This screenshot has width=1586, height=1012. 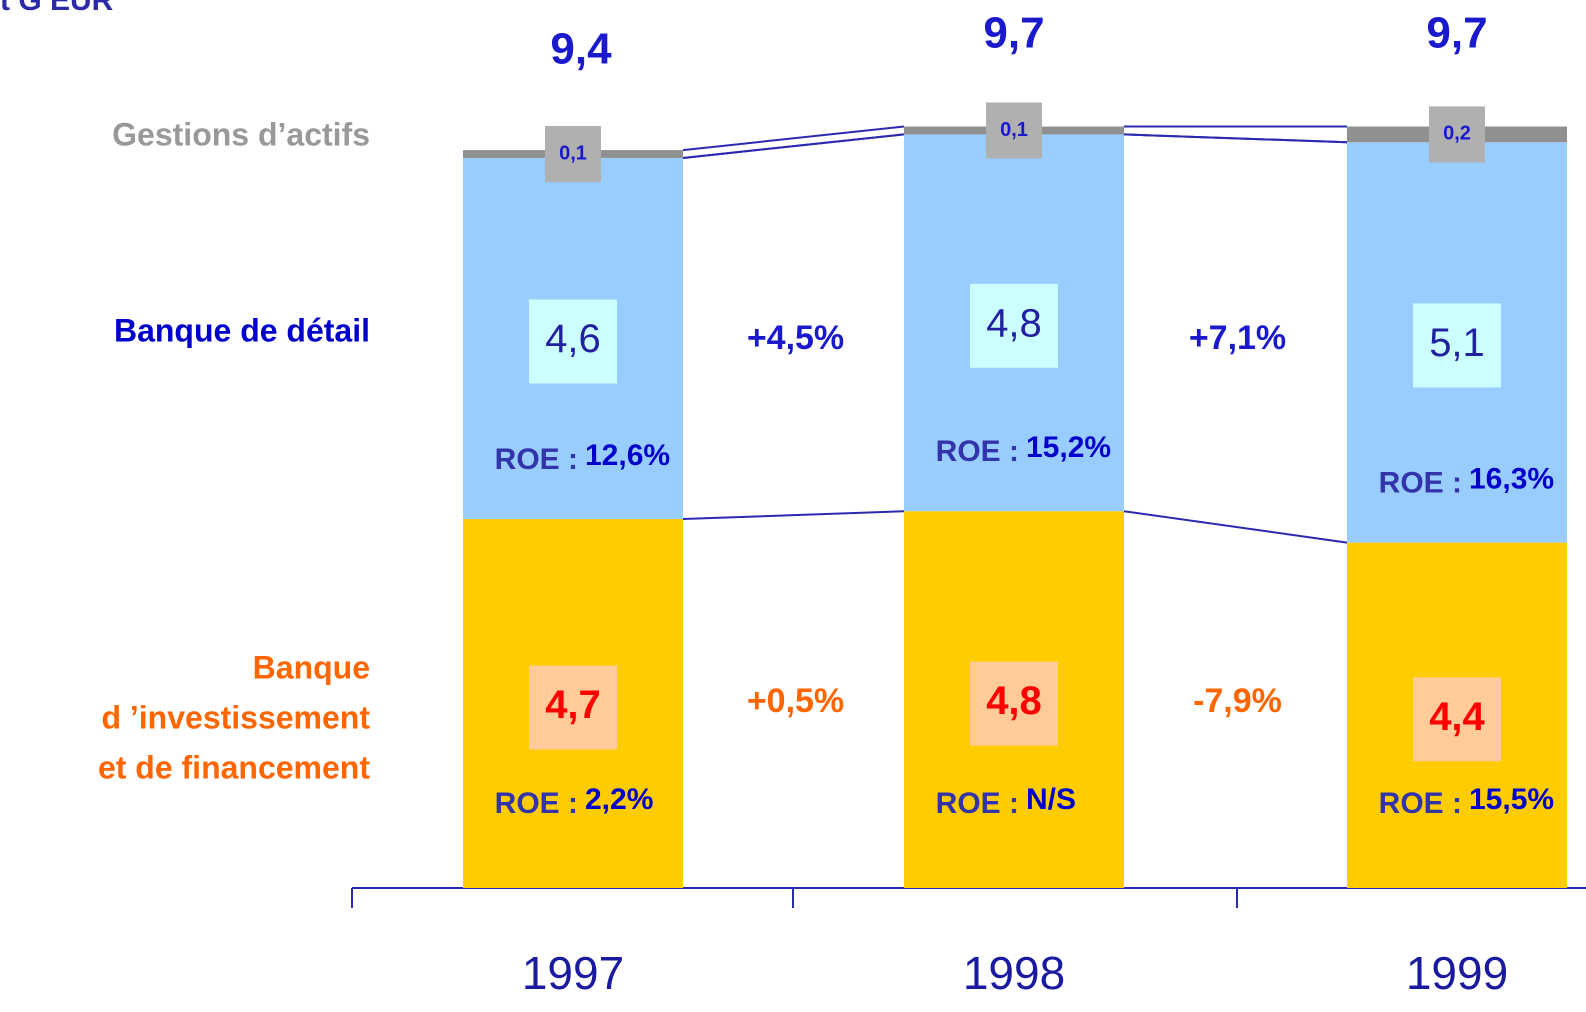 What do you see at coordinates (581, 49) in the screenshot?
I see `total-label: 9,4` at bounding box center [581, 49].